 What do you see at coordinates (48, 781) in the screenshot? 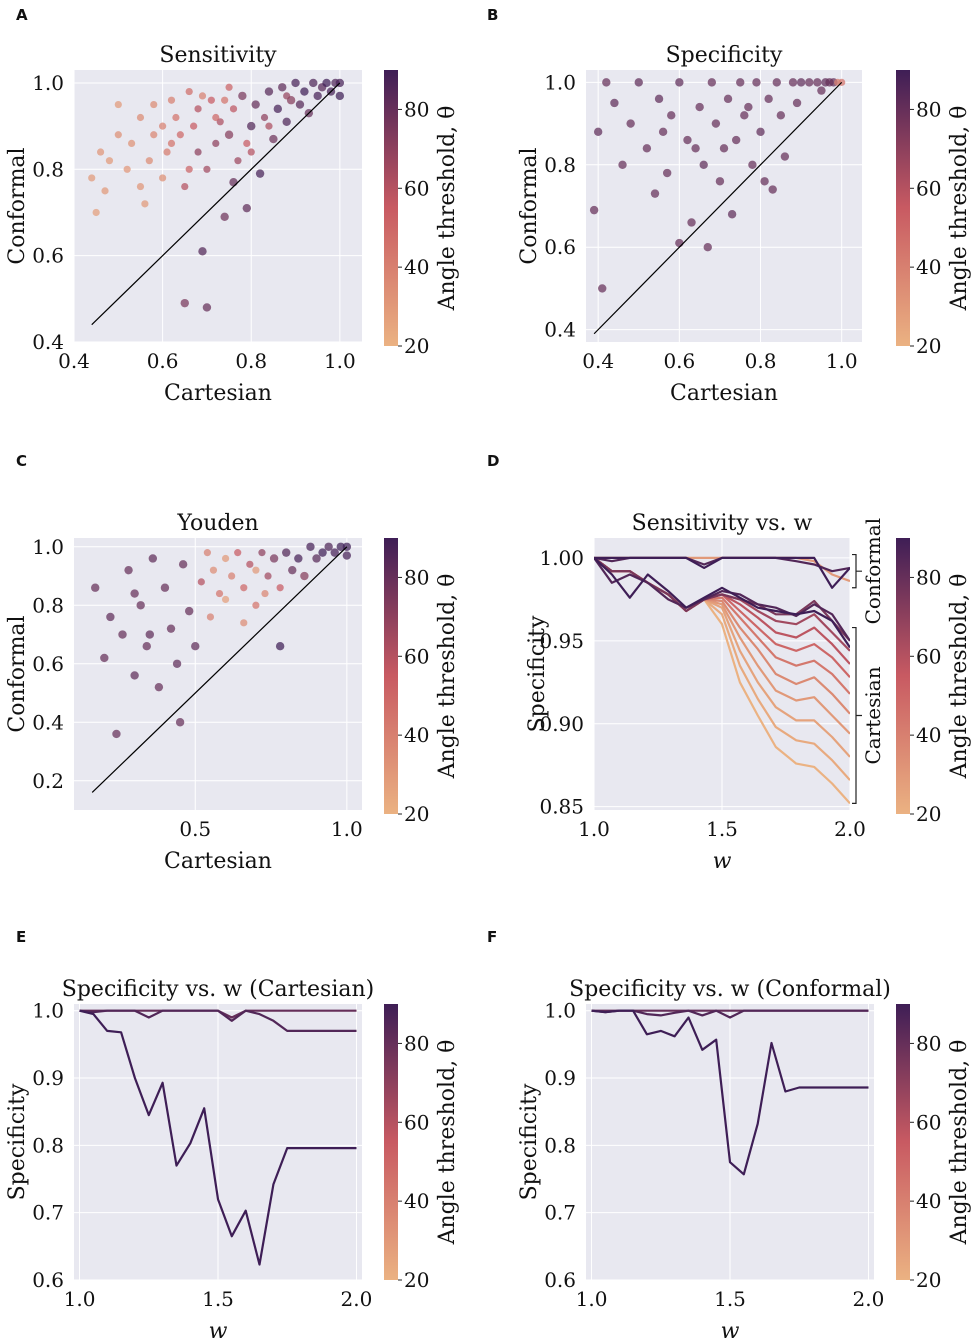
I see `y-tick-label: 0.2` at bounding box center [48, 781].